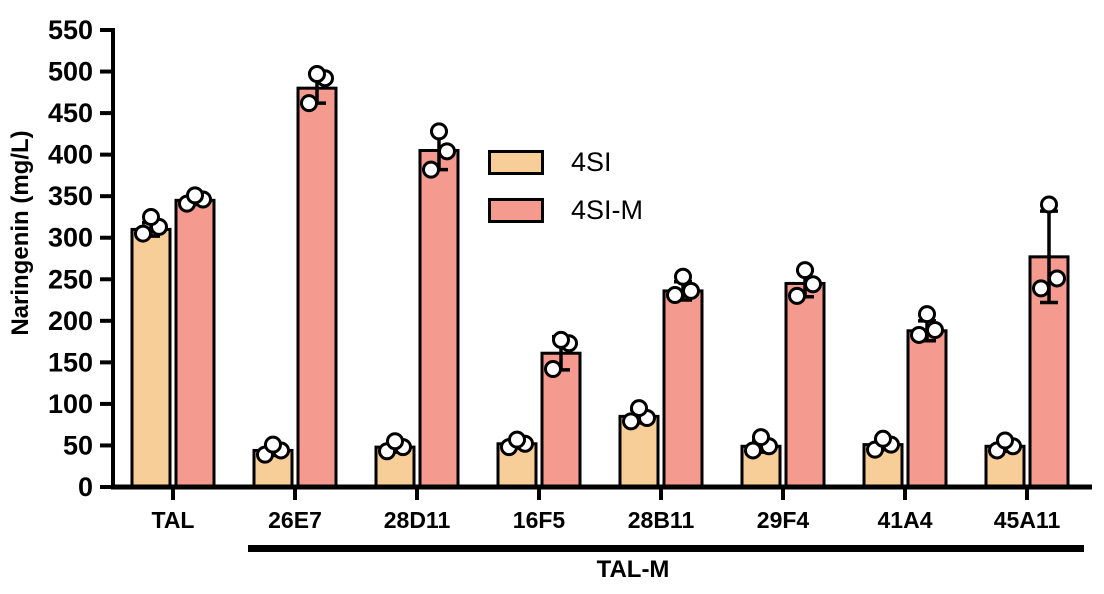 The height and width of the screenshot is (594, 1104). Describe the element at coordinates (565, 162) in the screenshot. I see `legend-item-4si: 4SI` at that location.